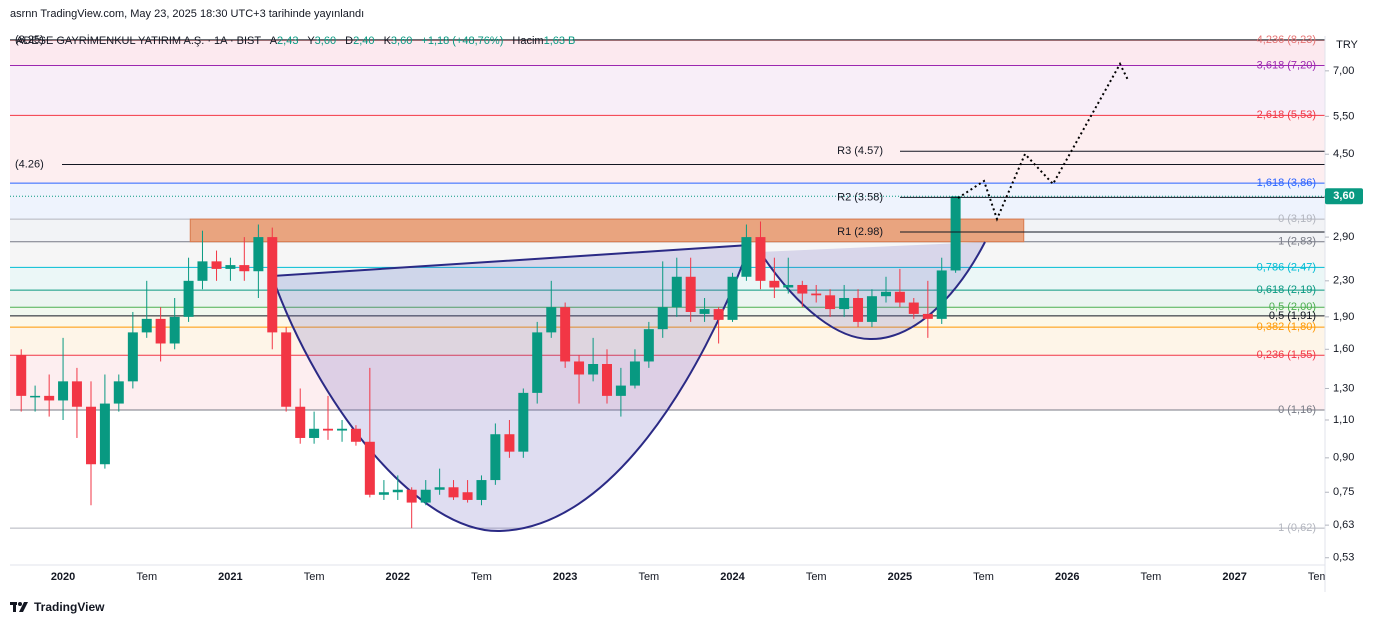 The width and height of the screenshot is (1386, 626). I want to click on x-tick-label: 2022, so click(398, 577).